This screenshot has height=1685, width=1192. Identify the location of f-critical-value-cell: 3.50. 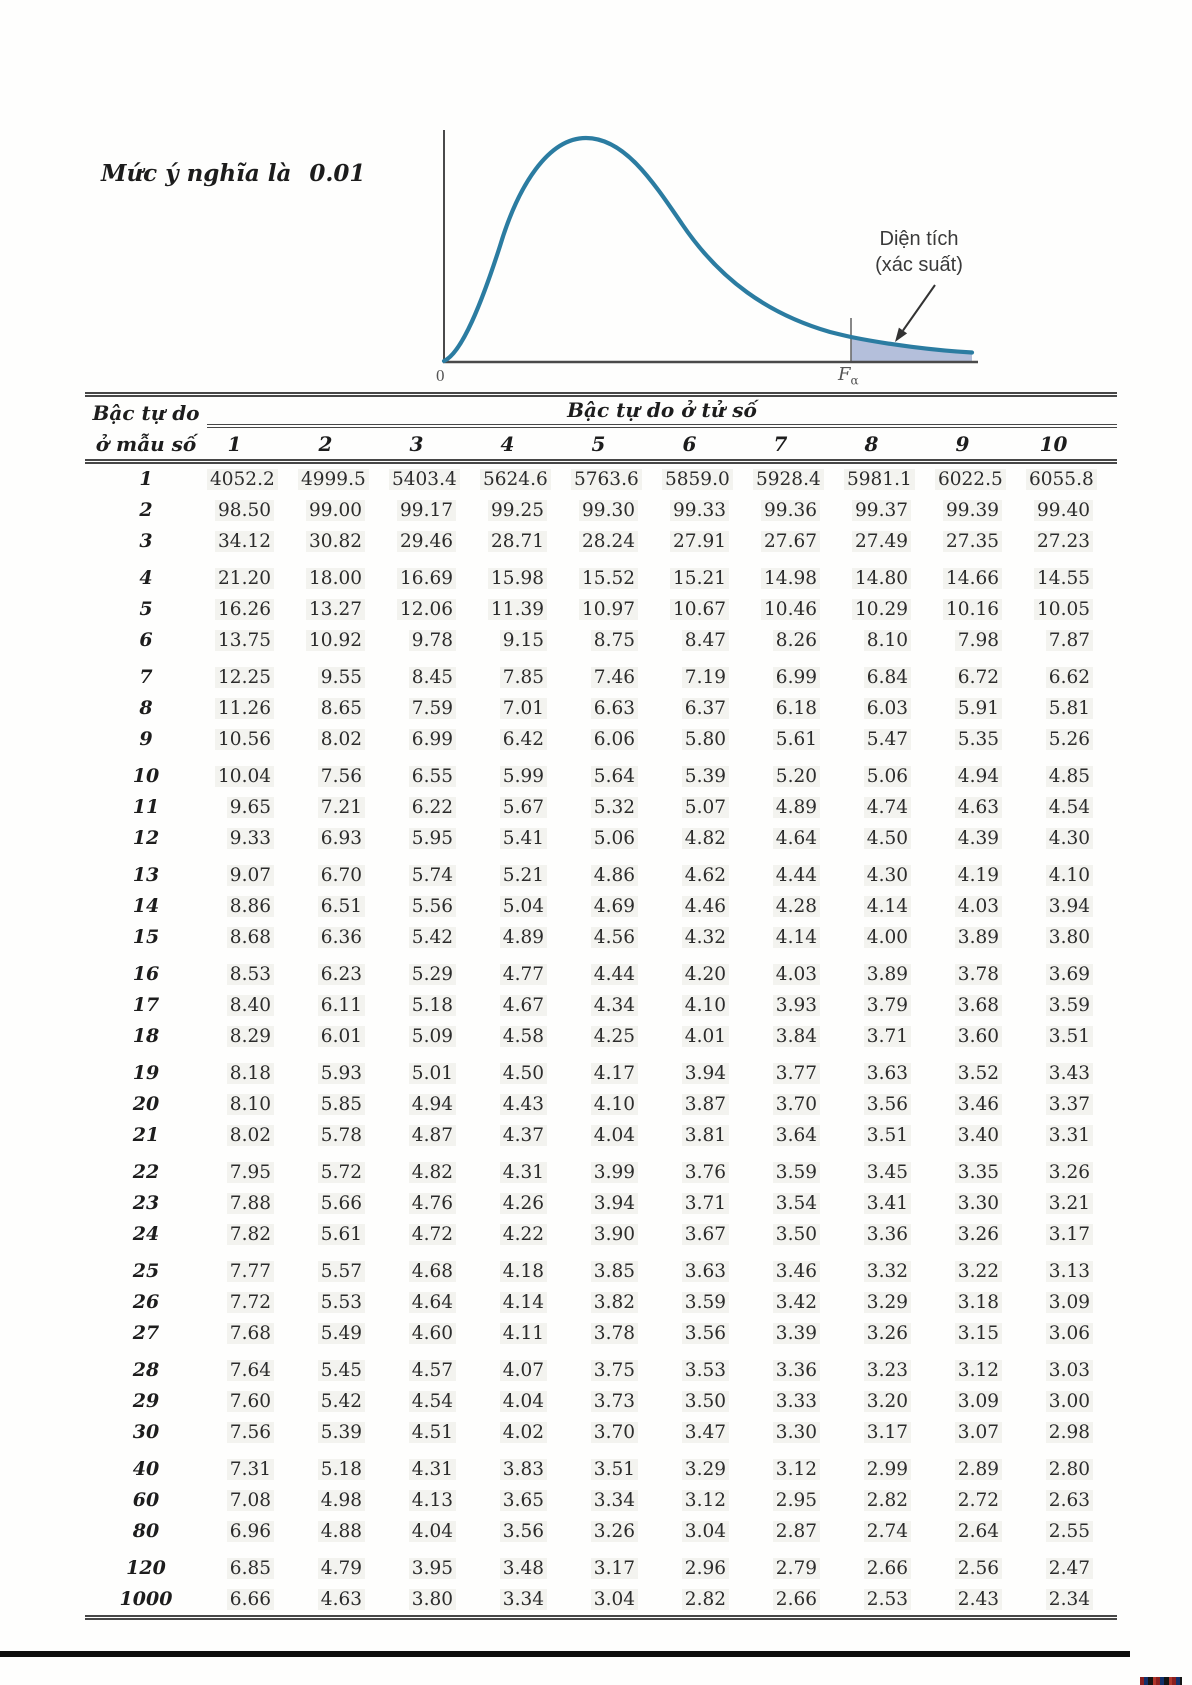
(707, 1401).